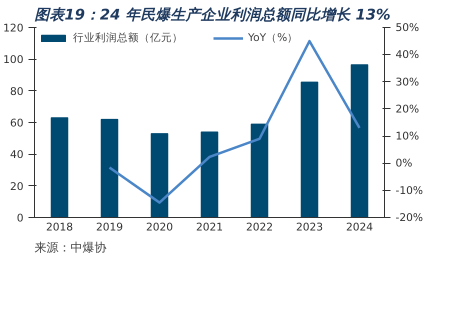  What do you see at coordinates (17, 155) in the screenshot?
I see `y-tick-label: 40` at bounding box center [17, 155].